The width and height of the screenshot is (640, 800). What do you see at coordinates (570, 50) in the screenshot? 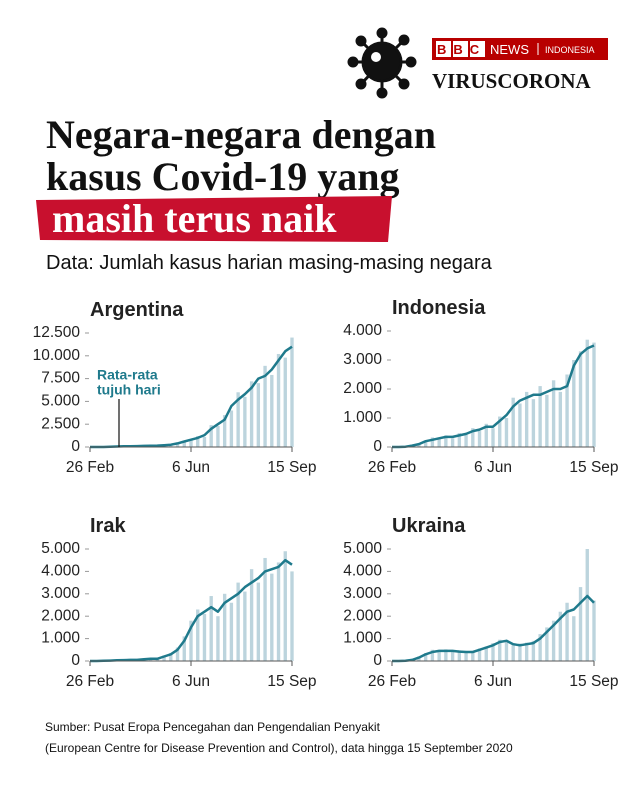
I see `logo-region: INDONESIA` at bounding box center [570, 50].